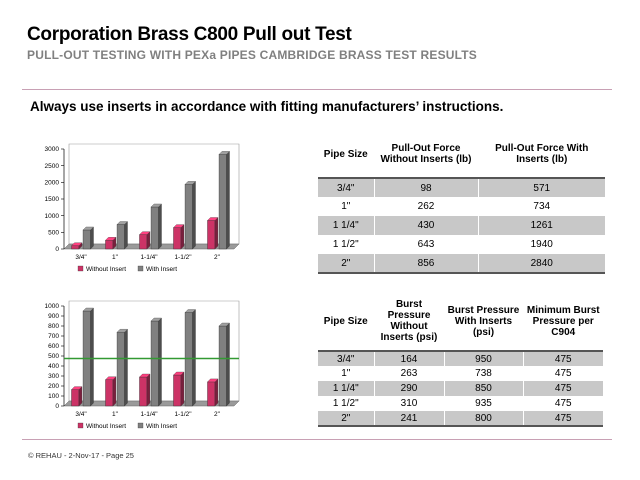 This screenshot has width=640, height=480. Describe the element at coordinates (408, 403) in the screenshot. I see `table-cell: 310` at that location.